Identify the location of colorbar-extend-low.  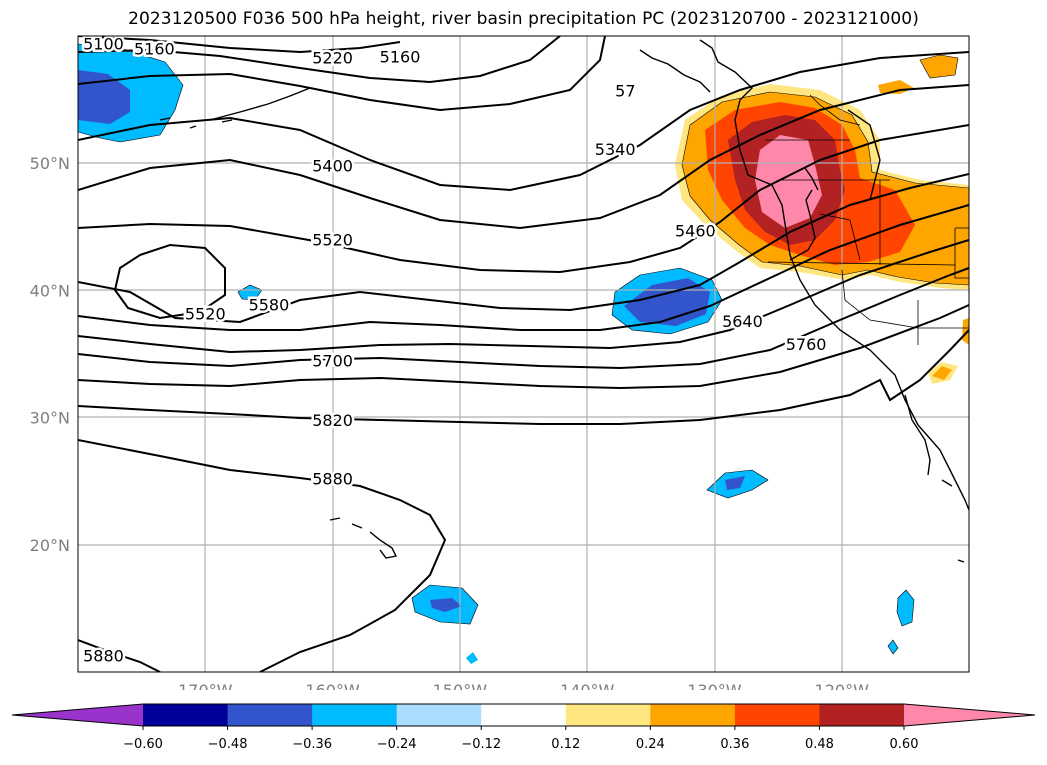
(77, 715).